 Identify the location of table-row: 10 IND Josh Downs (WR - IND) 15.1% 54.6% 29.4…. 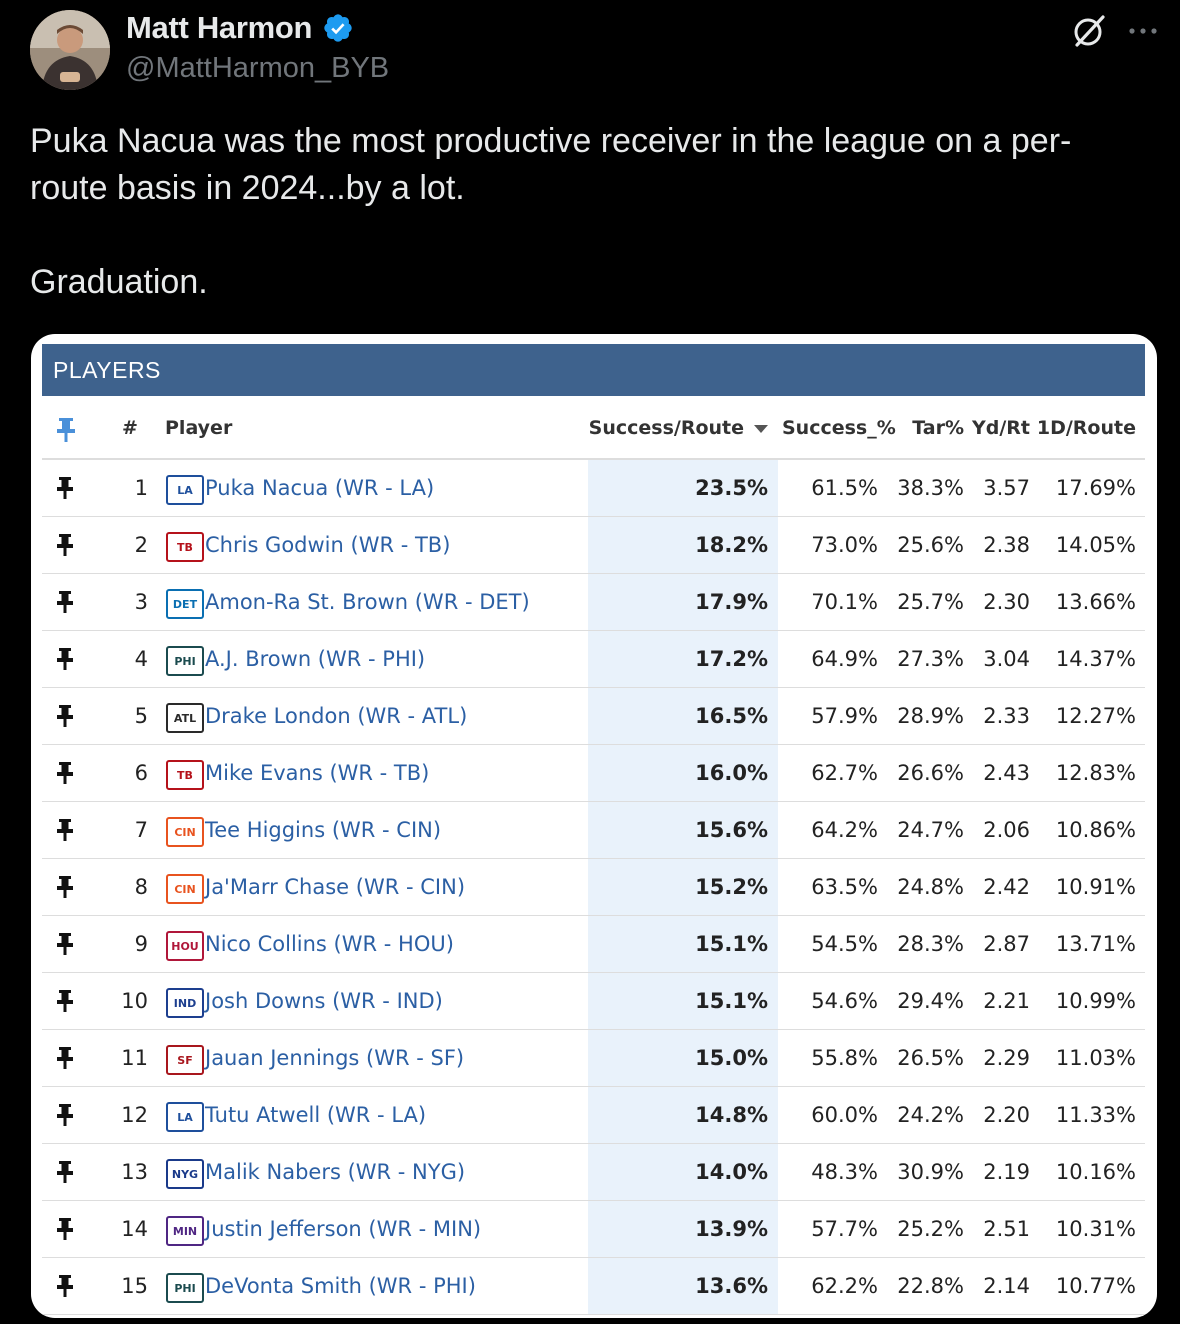
(593, 1001).